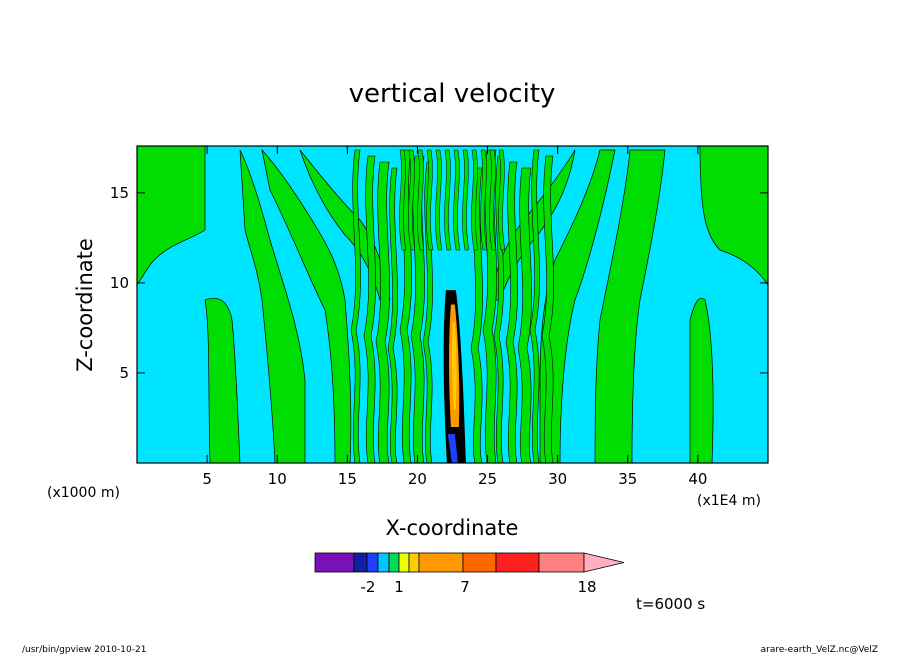  I want to click on y-tick-label: 10, so click(119, 283).